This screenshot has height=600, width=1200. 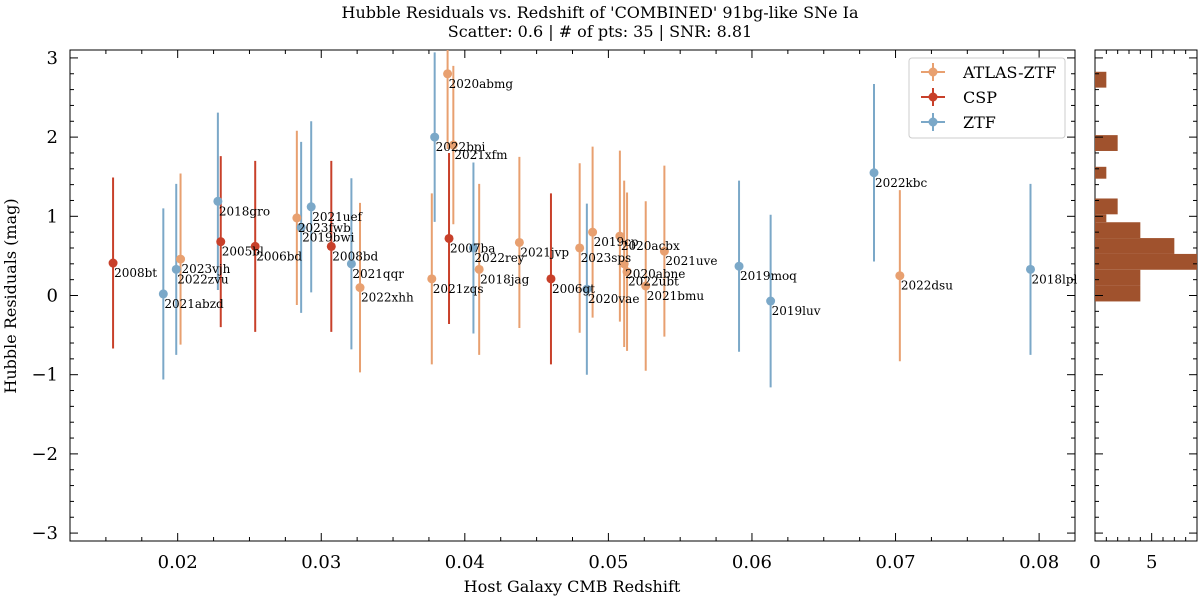 I want to click on point-label: 2023fwb, so click(x=324, y=228).